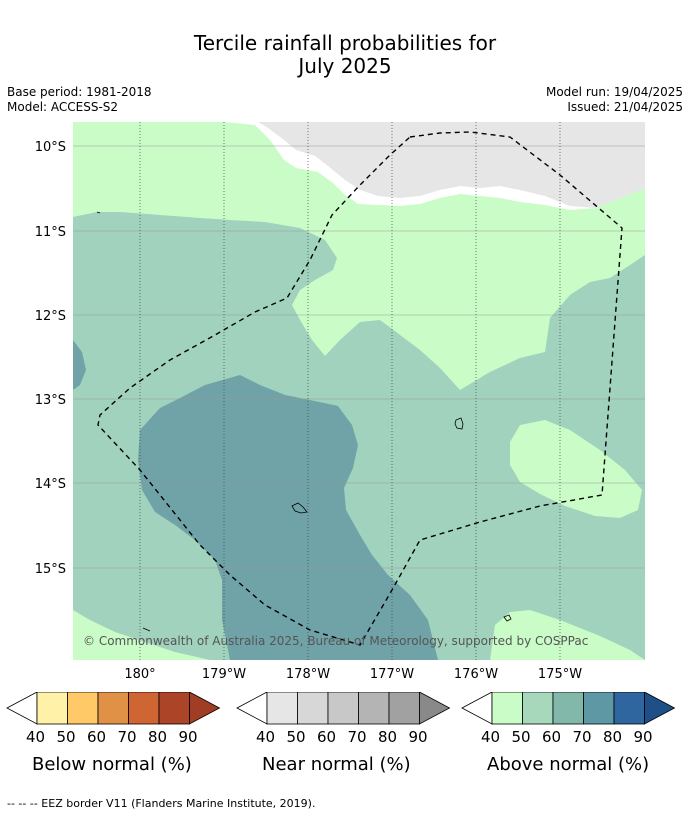 The image size is (690, 816). I want to click on lat-labels: 10°S 11°S 12°S 13°S 14°S 15°S, so click(50, 358).